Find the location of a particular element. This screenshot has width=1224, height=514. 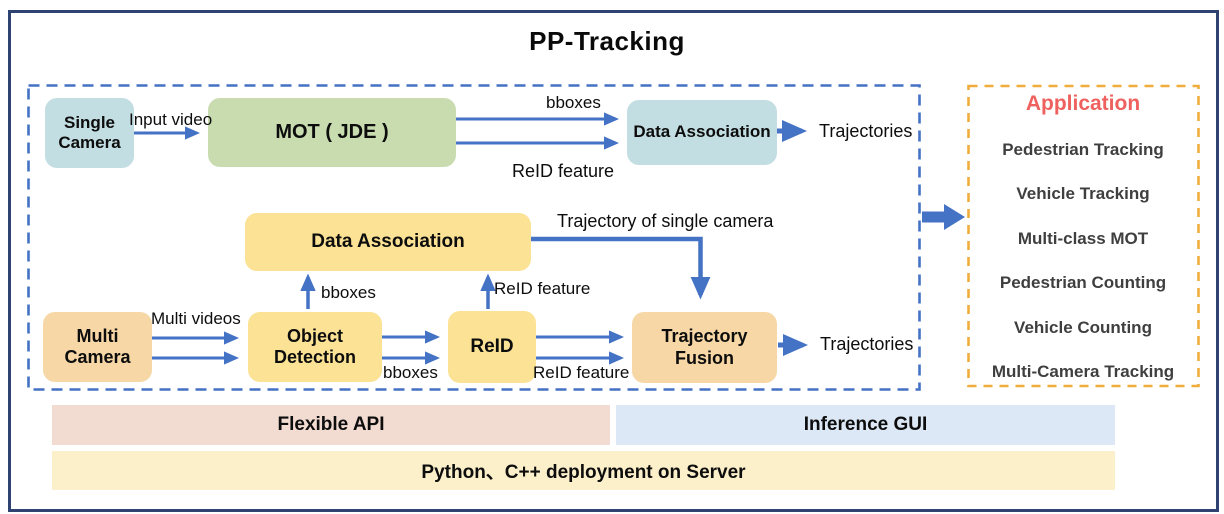

label-reid-feature-up: ReID feature is located at coordinates (542, 288).